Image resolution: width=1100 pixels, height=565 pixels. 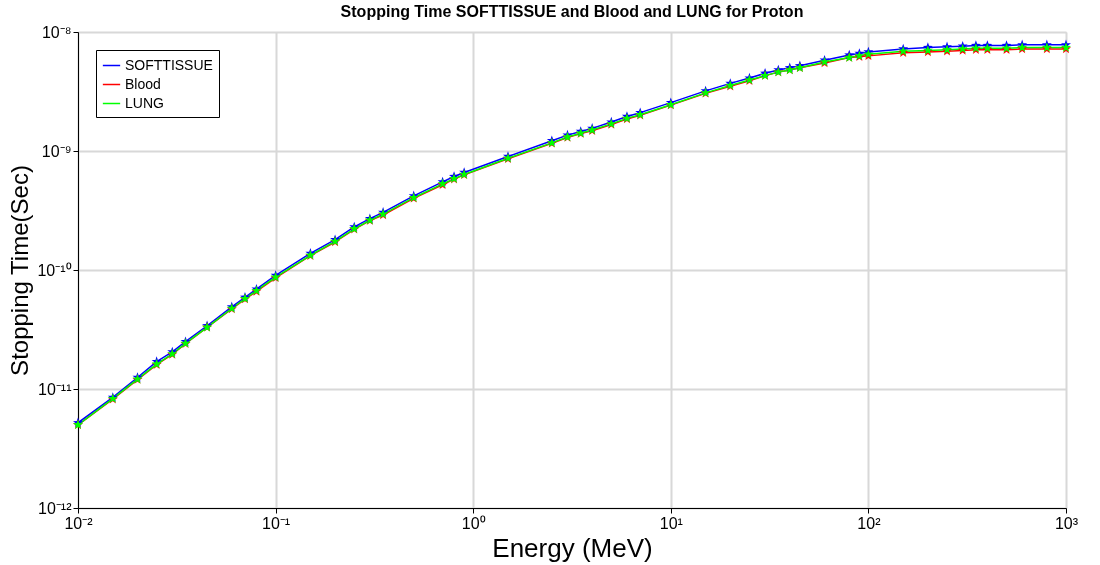 What do you see at coordinates (56, 32) in the screenshot?
I see `y-tick-label: 10⁻⁸` at bounding box center [56, 32].